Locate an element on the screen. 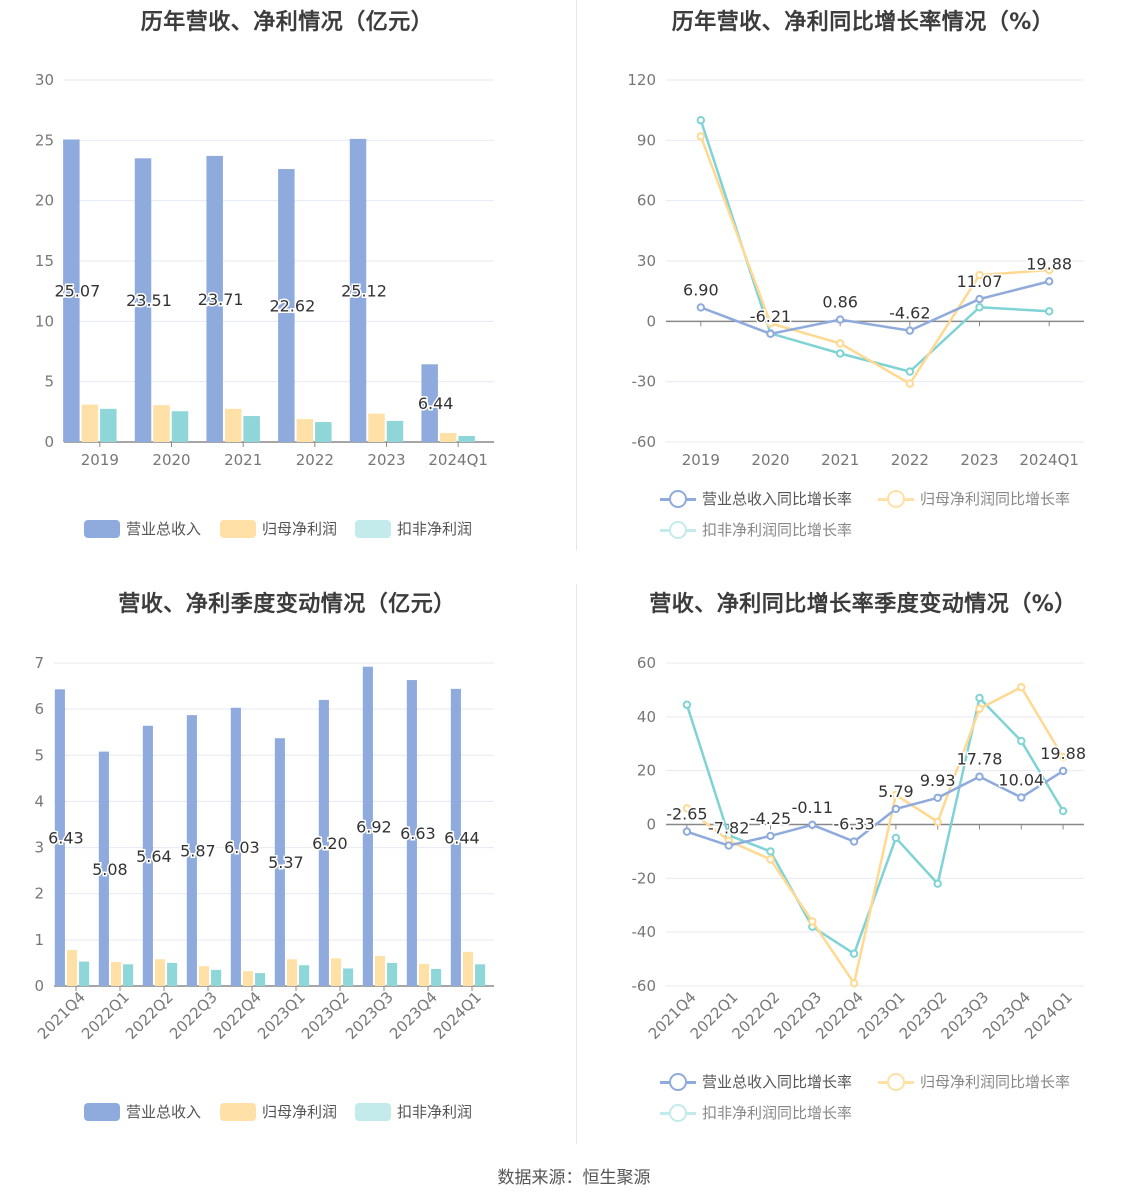  y-tick-label: 4 is located at coordinates (39, 801).